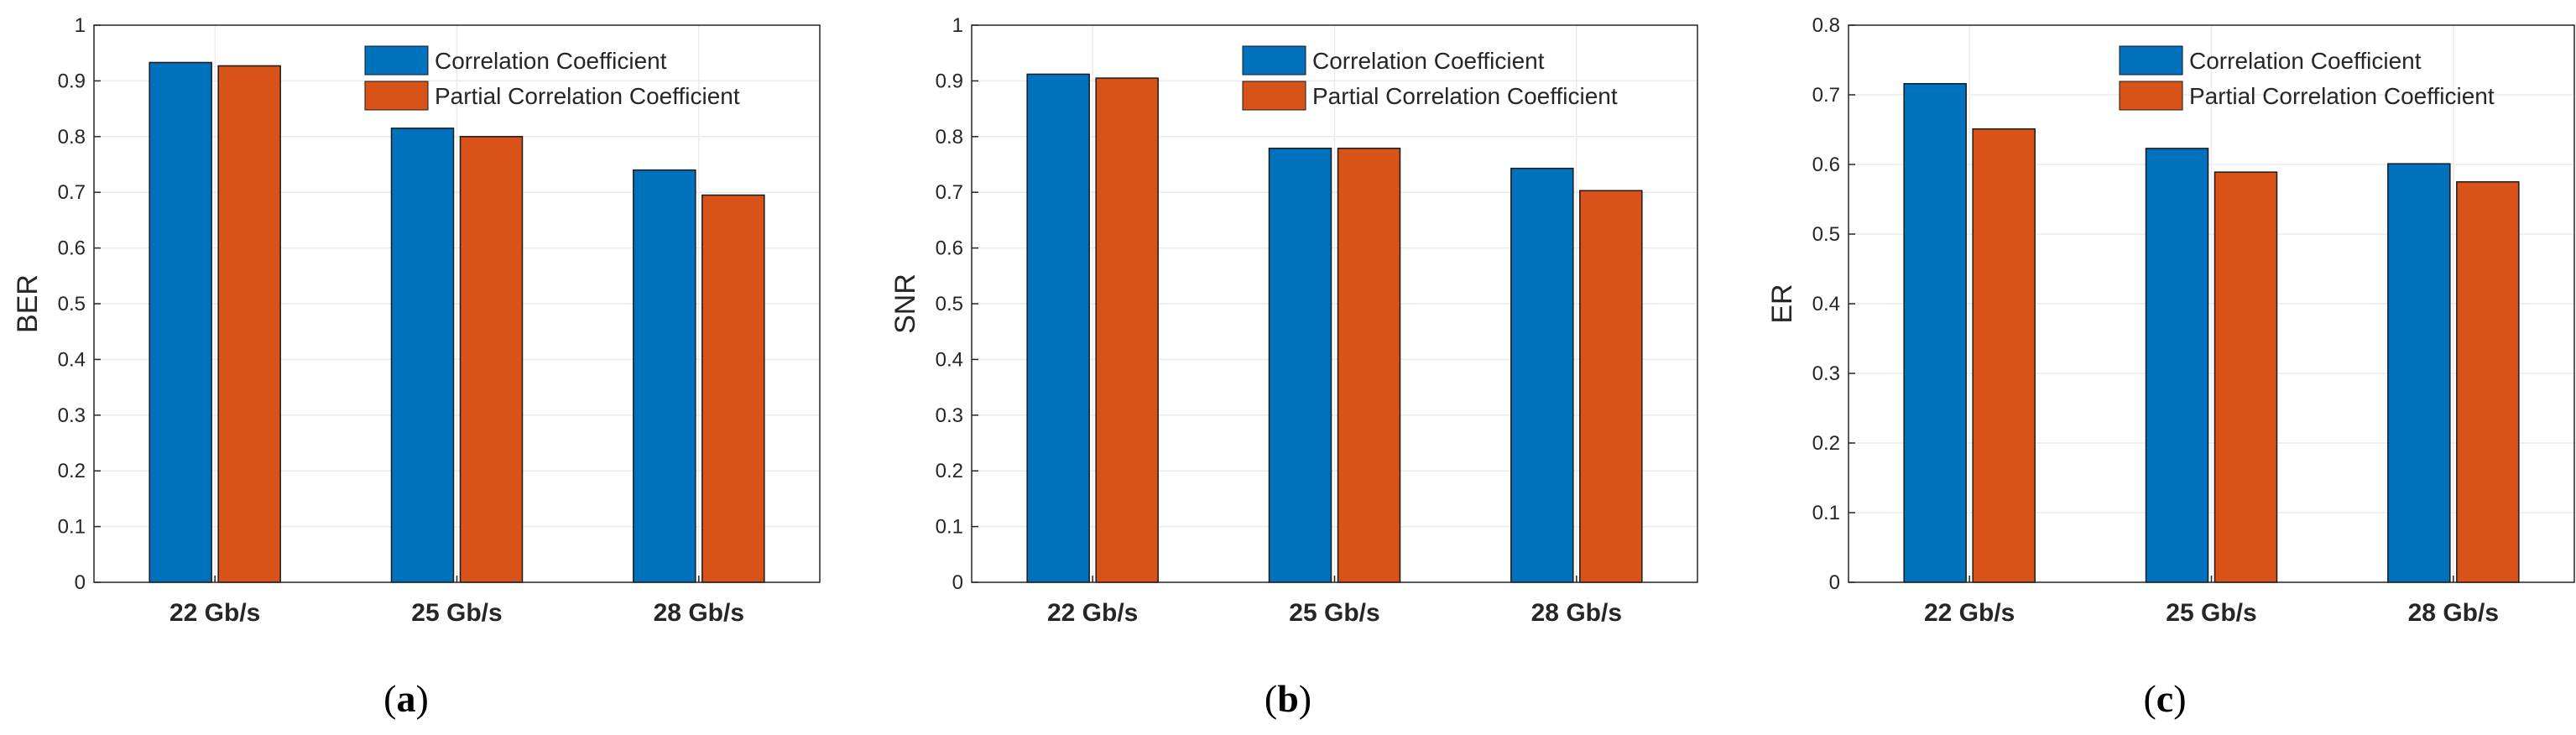 The width and height of the screenshot is (2576, 735). What do you see at coordinates (28, 304) in the screenshot?
I see `y-axis-label: BER` at bounding box center [28, 304].